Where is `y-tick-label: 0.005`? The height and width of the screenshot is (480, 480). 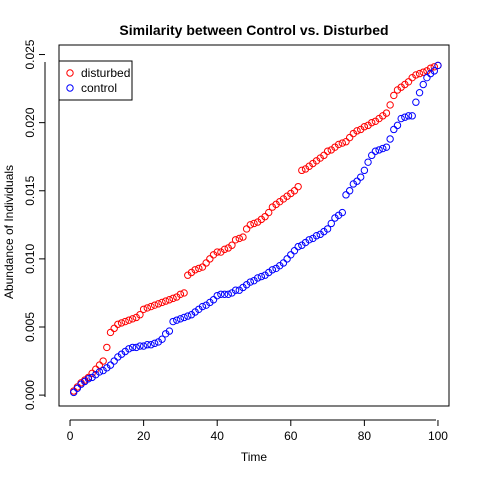 y-tick-label: 0.005 is located at coordinates (30, 327).